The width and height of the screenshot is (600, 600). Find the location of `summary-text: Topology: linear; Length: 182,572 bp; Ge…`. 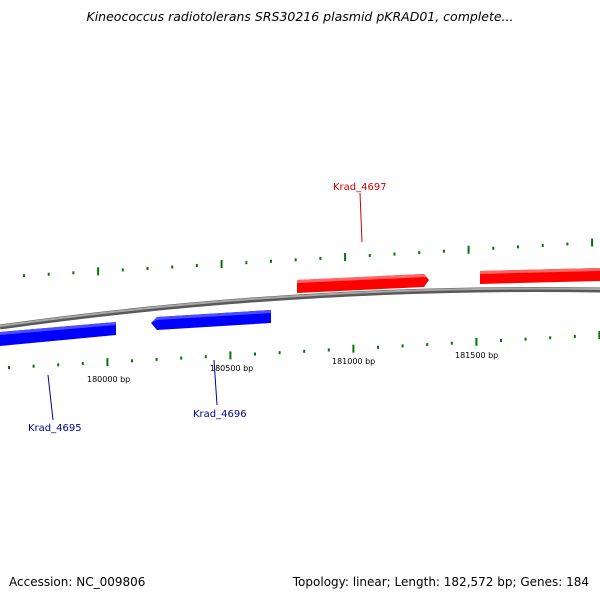

summary-text: Topology: linear; Length: 182,572 bp; Ge… is located at coordinates (440, 582).